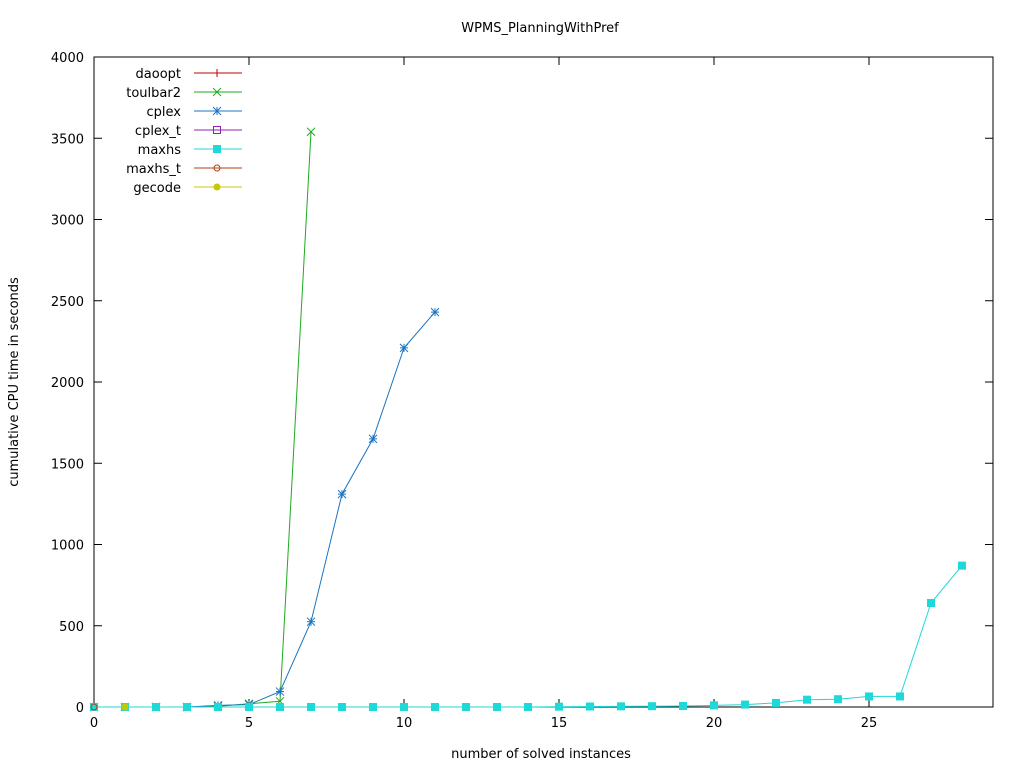  What do you see at coordinates (158, 131) in the screenshot?
I see `legend-label: cplex_t` at bounding box center [158, 131].